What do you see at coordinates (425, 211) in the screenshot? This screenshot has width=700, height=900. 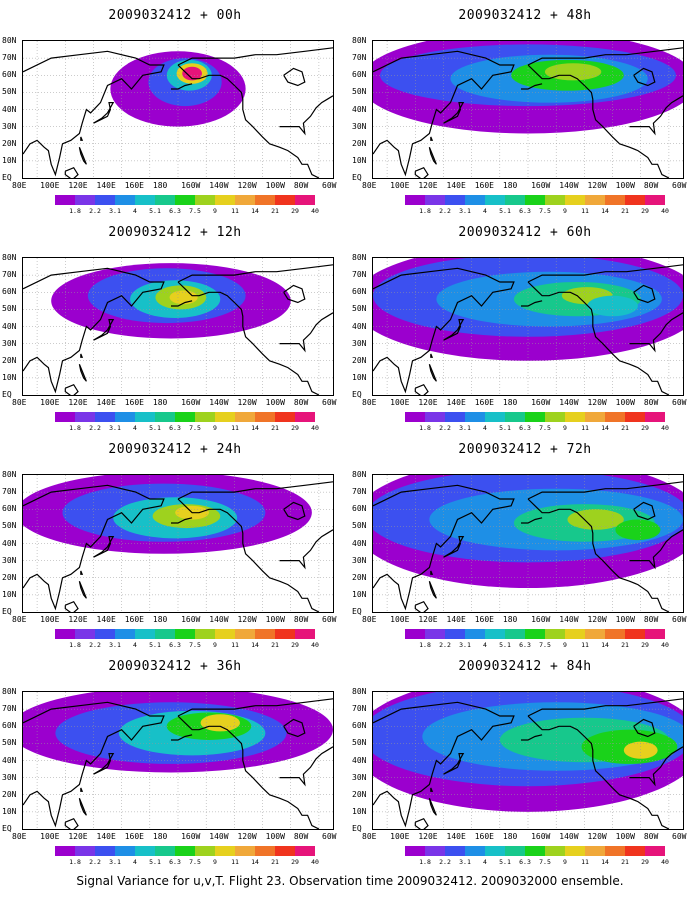 I see `colorbar-label: 1.8` at bounding box center [425, 211].